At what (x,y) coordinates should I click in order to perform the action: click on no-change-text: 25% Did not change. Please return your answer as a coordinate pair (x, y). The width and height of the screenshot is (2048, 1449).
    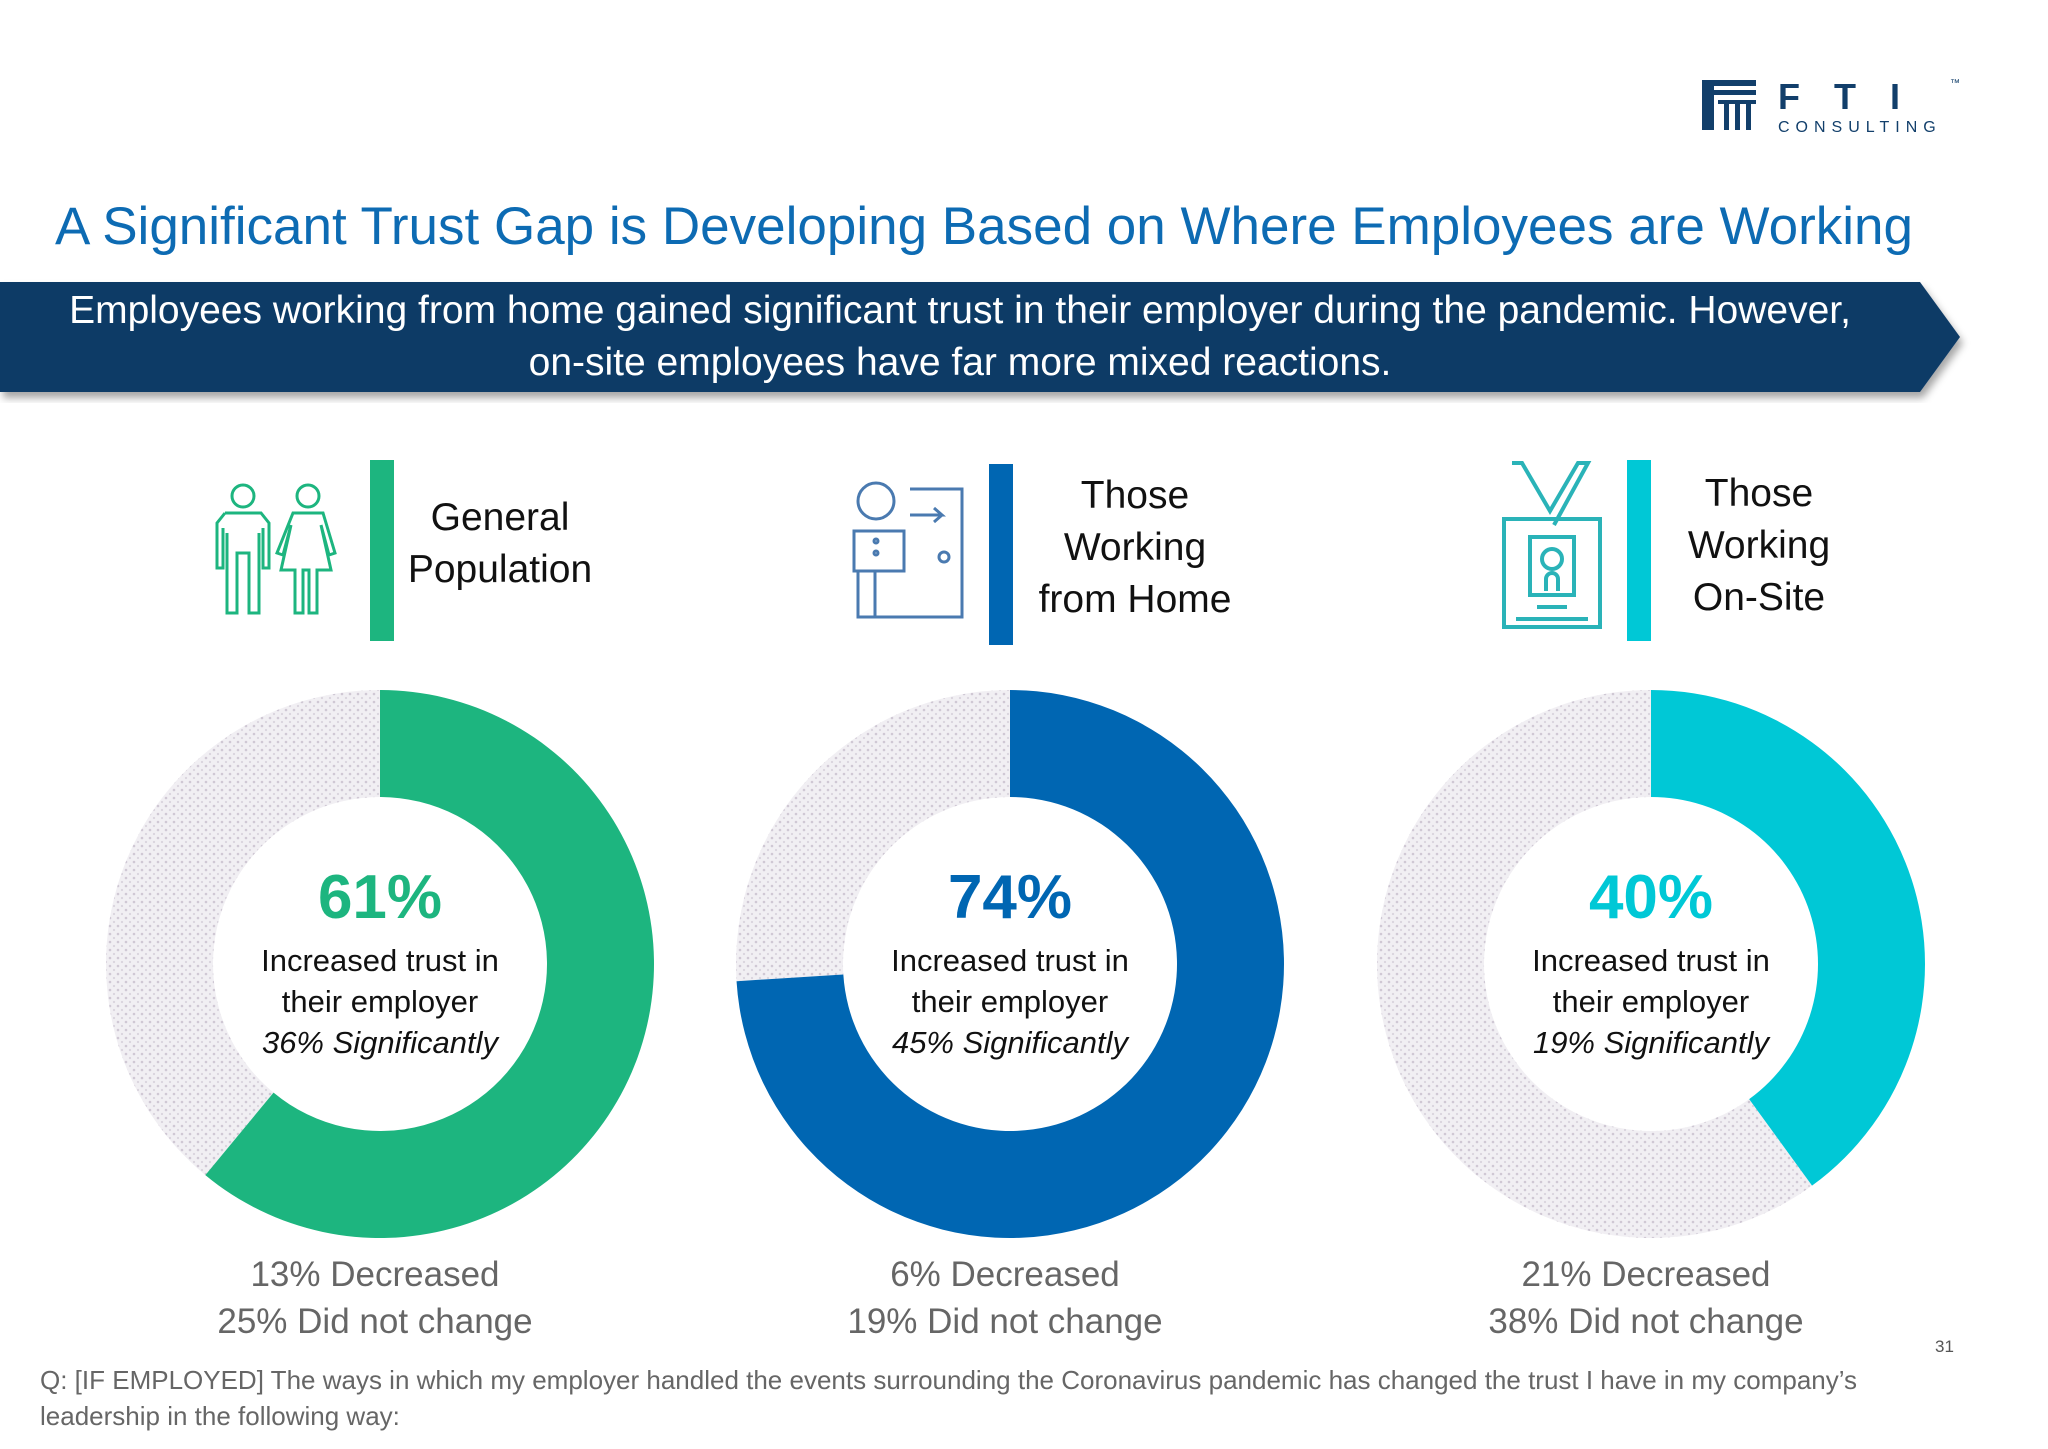
    Looking at the image, I should click on (375, 1321).